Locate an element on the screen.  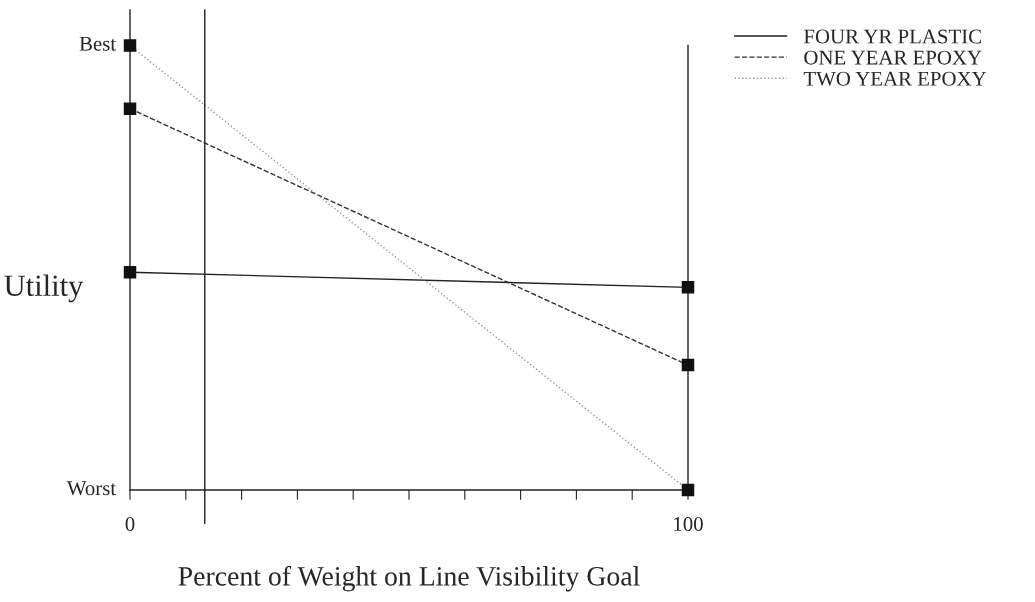
y-axis-title: Utility is located at coordinates (44, 288).